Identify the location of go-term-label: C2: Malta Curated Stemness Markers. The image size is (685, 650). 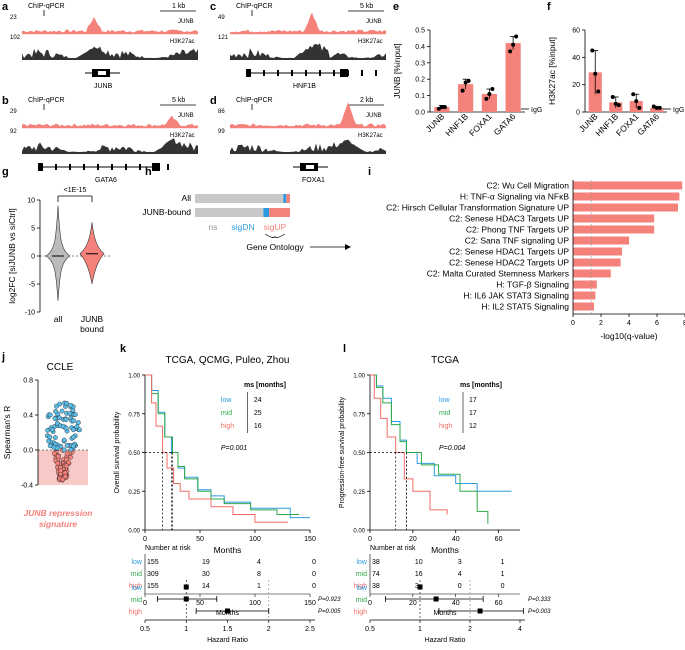
(498, 274).